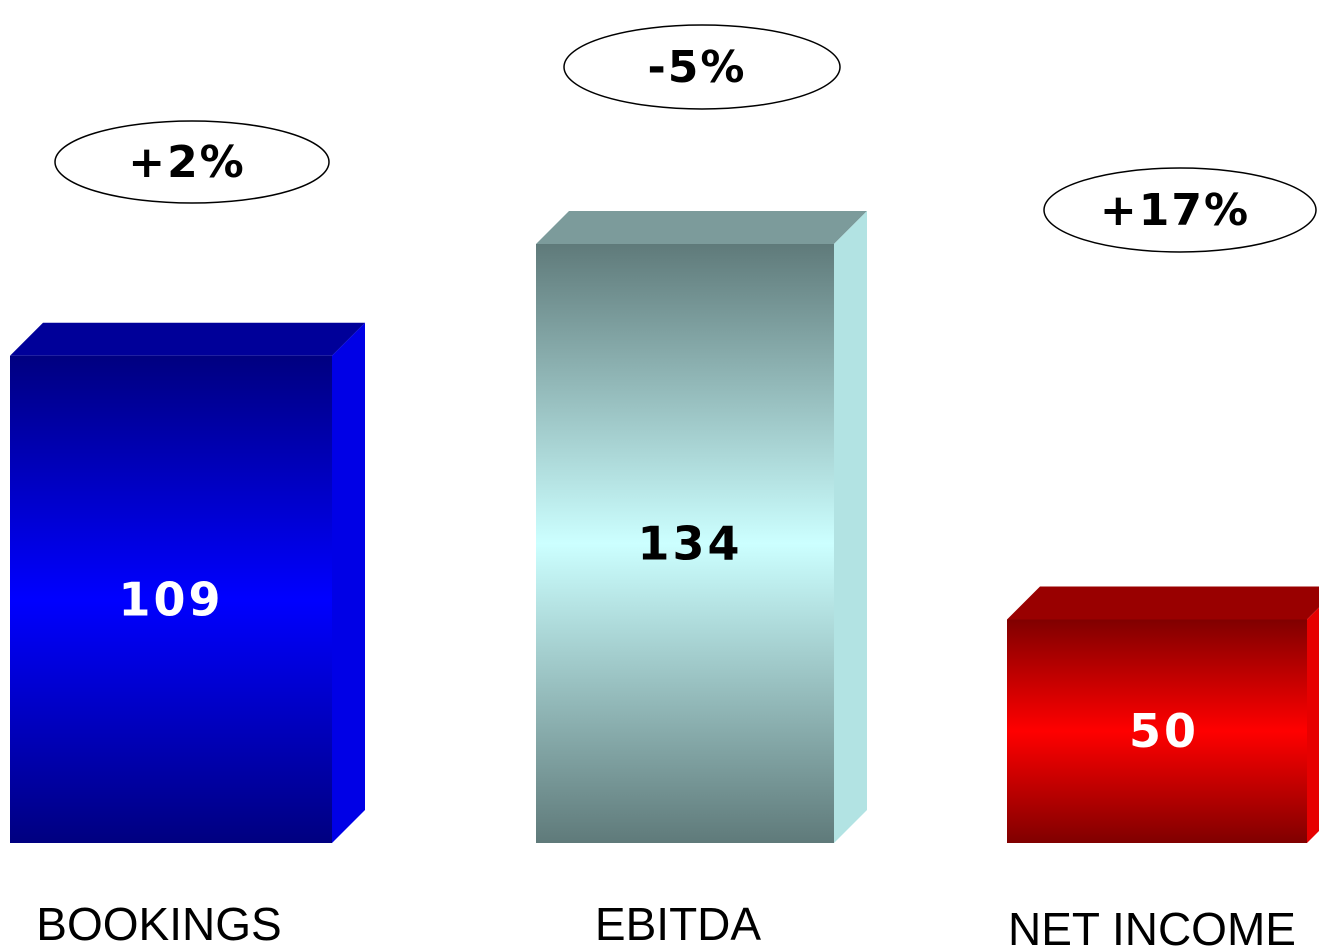  I want to click on change-label: -5%, so click(697, 67).